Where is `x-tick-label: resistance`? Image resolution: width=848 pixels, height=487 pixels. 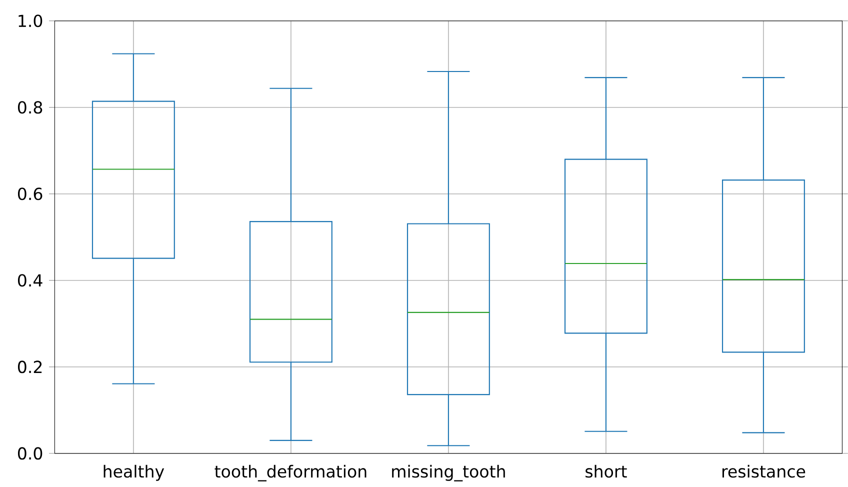
x-tick-label: resistance is located at coordinates (764, 471).